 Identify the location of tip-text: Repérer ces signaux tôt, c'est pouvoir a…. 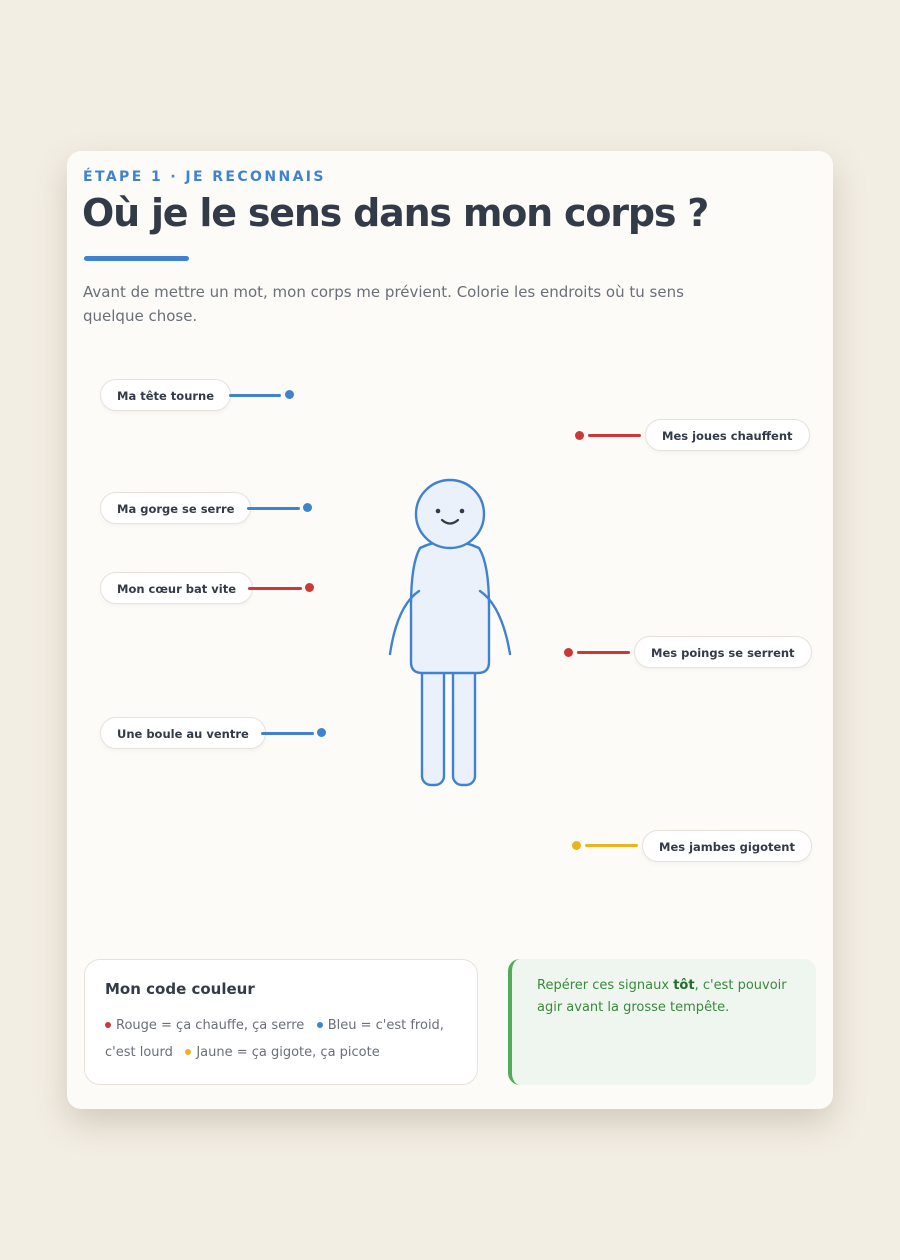
(662, 996).